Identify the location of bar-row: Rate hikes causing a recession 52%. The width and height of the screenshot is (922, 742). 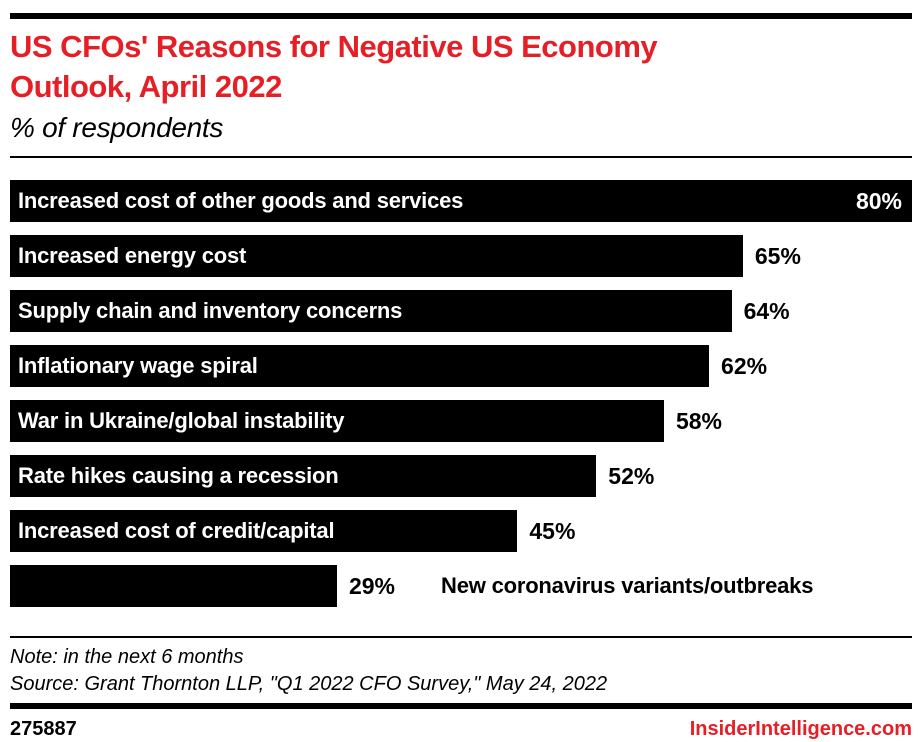
(461, 476).